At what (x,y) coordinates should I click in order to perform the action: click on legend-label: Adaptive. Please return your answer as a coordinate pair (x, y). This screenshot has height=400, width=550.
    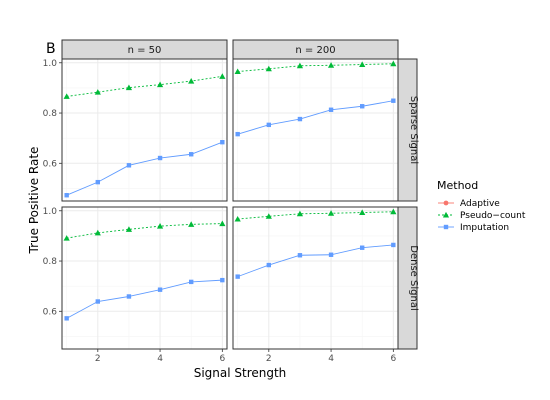
    Looking at the image, I should click on (480, 204).